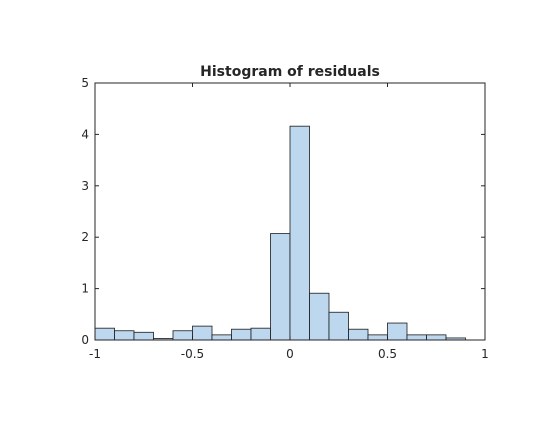 The height and width of the screenshot is (424, 560). What do you see at coordinates (387, 354) in the screenshot?
I see `x-tick-label: 0.5` at bounding box center [387, 354].